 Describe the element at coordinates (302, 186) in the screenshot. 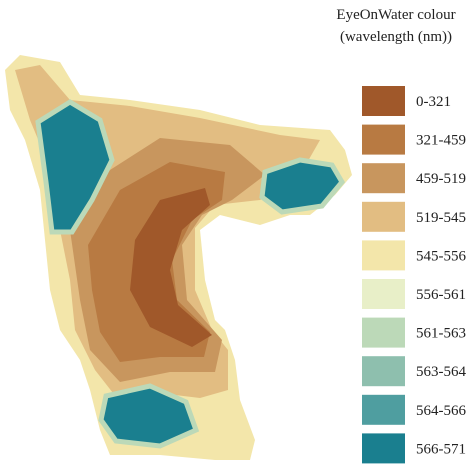

I see `water-right` at that location.